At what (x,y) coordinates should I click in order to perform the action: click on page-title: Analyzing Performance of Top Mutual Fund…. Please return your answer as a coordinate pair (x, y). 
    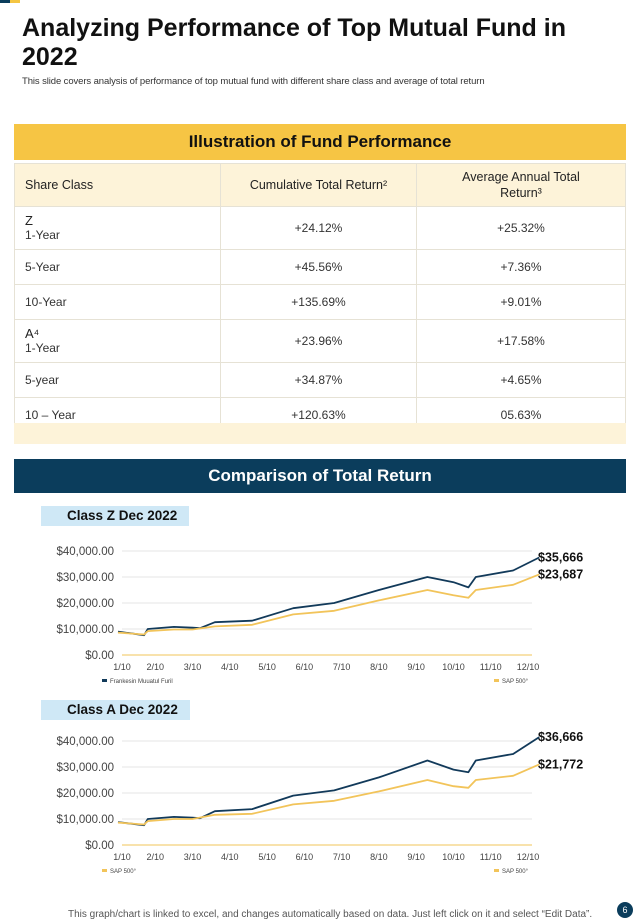
    Looking at the image, I should click on (294, 42).